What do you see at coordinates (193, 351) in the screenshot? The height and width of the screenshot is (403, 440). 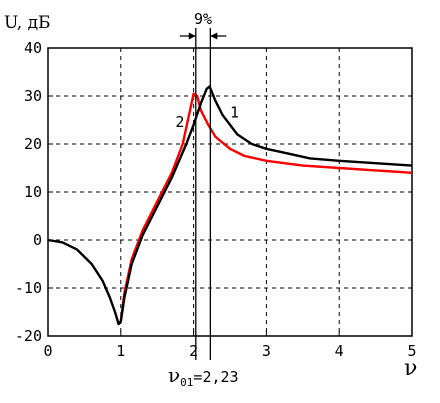 I see `x-tick-label: 2` at bounding box center [193, 351].